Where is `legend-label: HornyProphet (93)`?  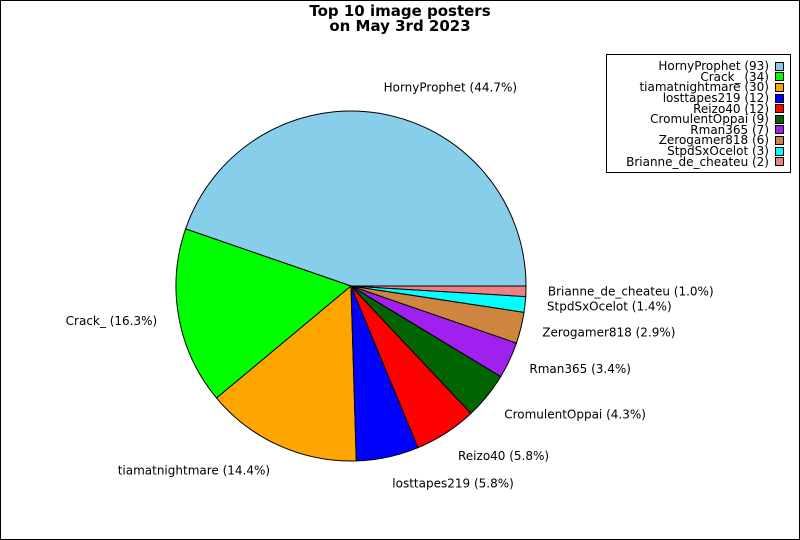
legend-label: HornyProphet (93) is located at coordinates (713, 66).